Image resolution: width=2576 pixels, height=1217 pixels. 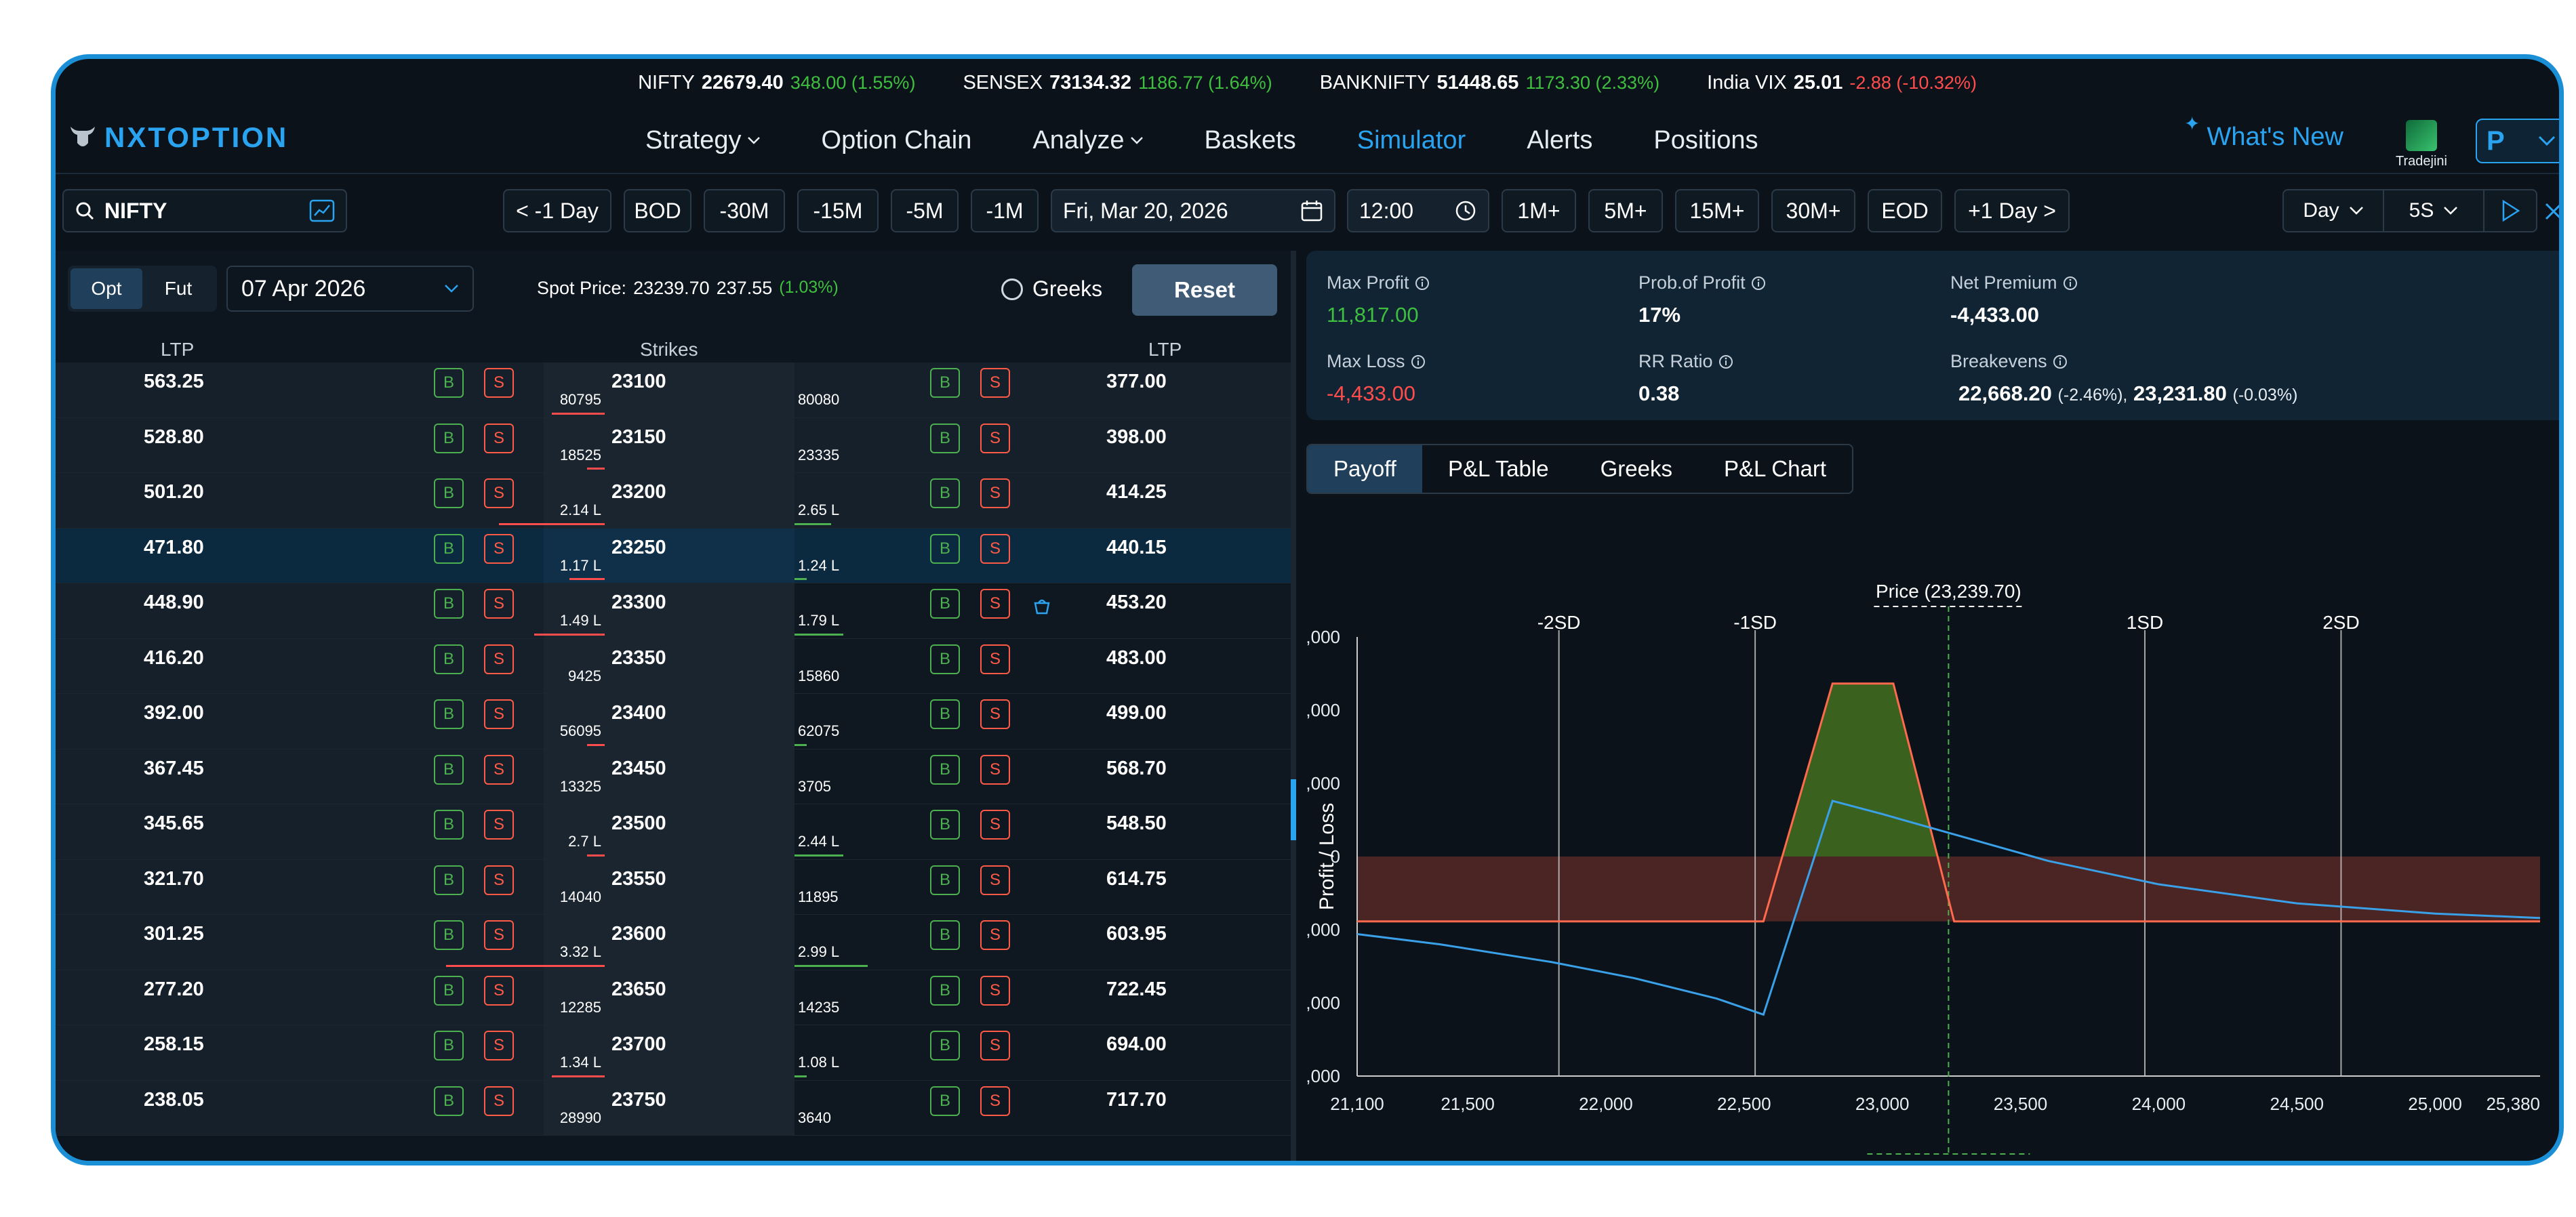 I want to click on bod-button: BOD, so click(x=657, y=210).